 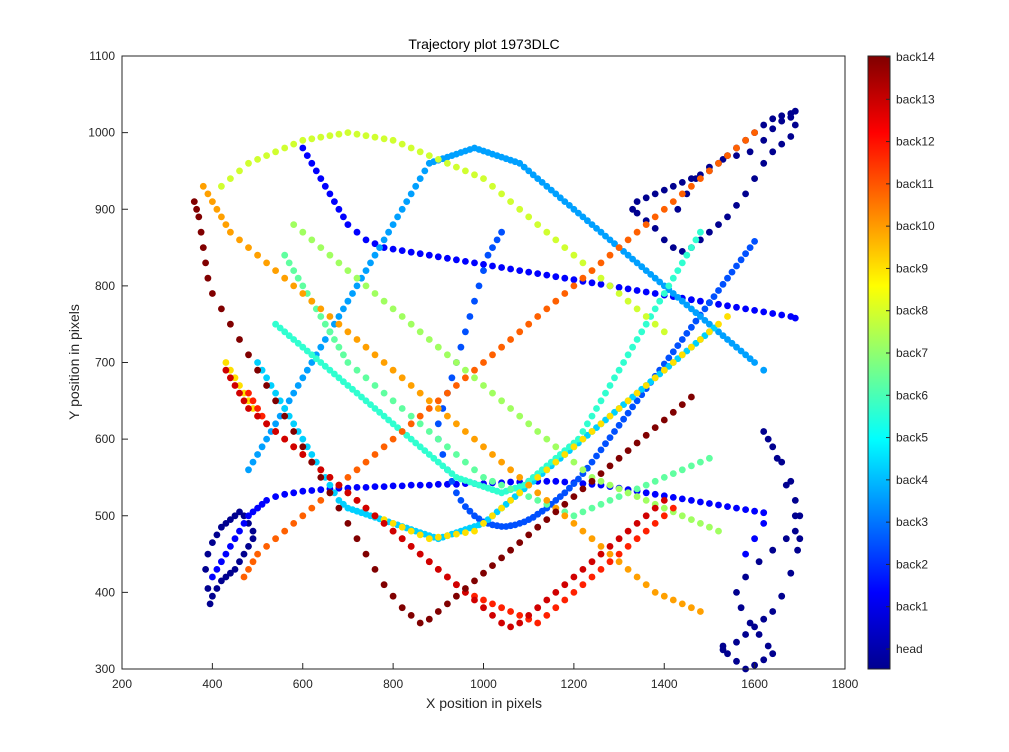 What do you see at coordinates (879, 362) in the screenshot?
I see `colorbar-gradient` at bounding box center [879, 362].